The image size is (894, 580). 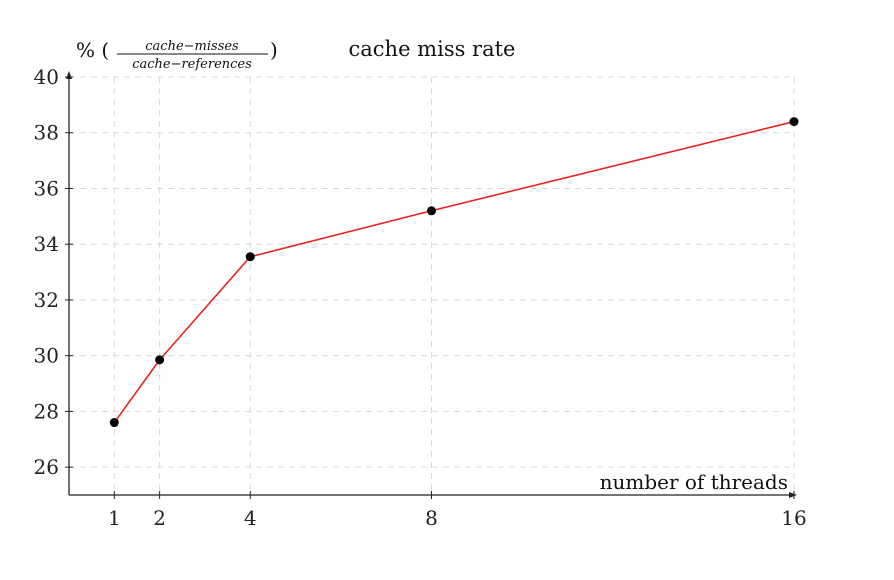 I want to click on y-axis-label: % ( cache−misses cache−references ), so click(x=177, y=55).